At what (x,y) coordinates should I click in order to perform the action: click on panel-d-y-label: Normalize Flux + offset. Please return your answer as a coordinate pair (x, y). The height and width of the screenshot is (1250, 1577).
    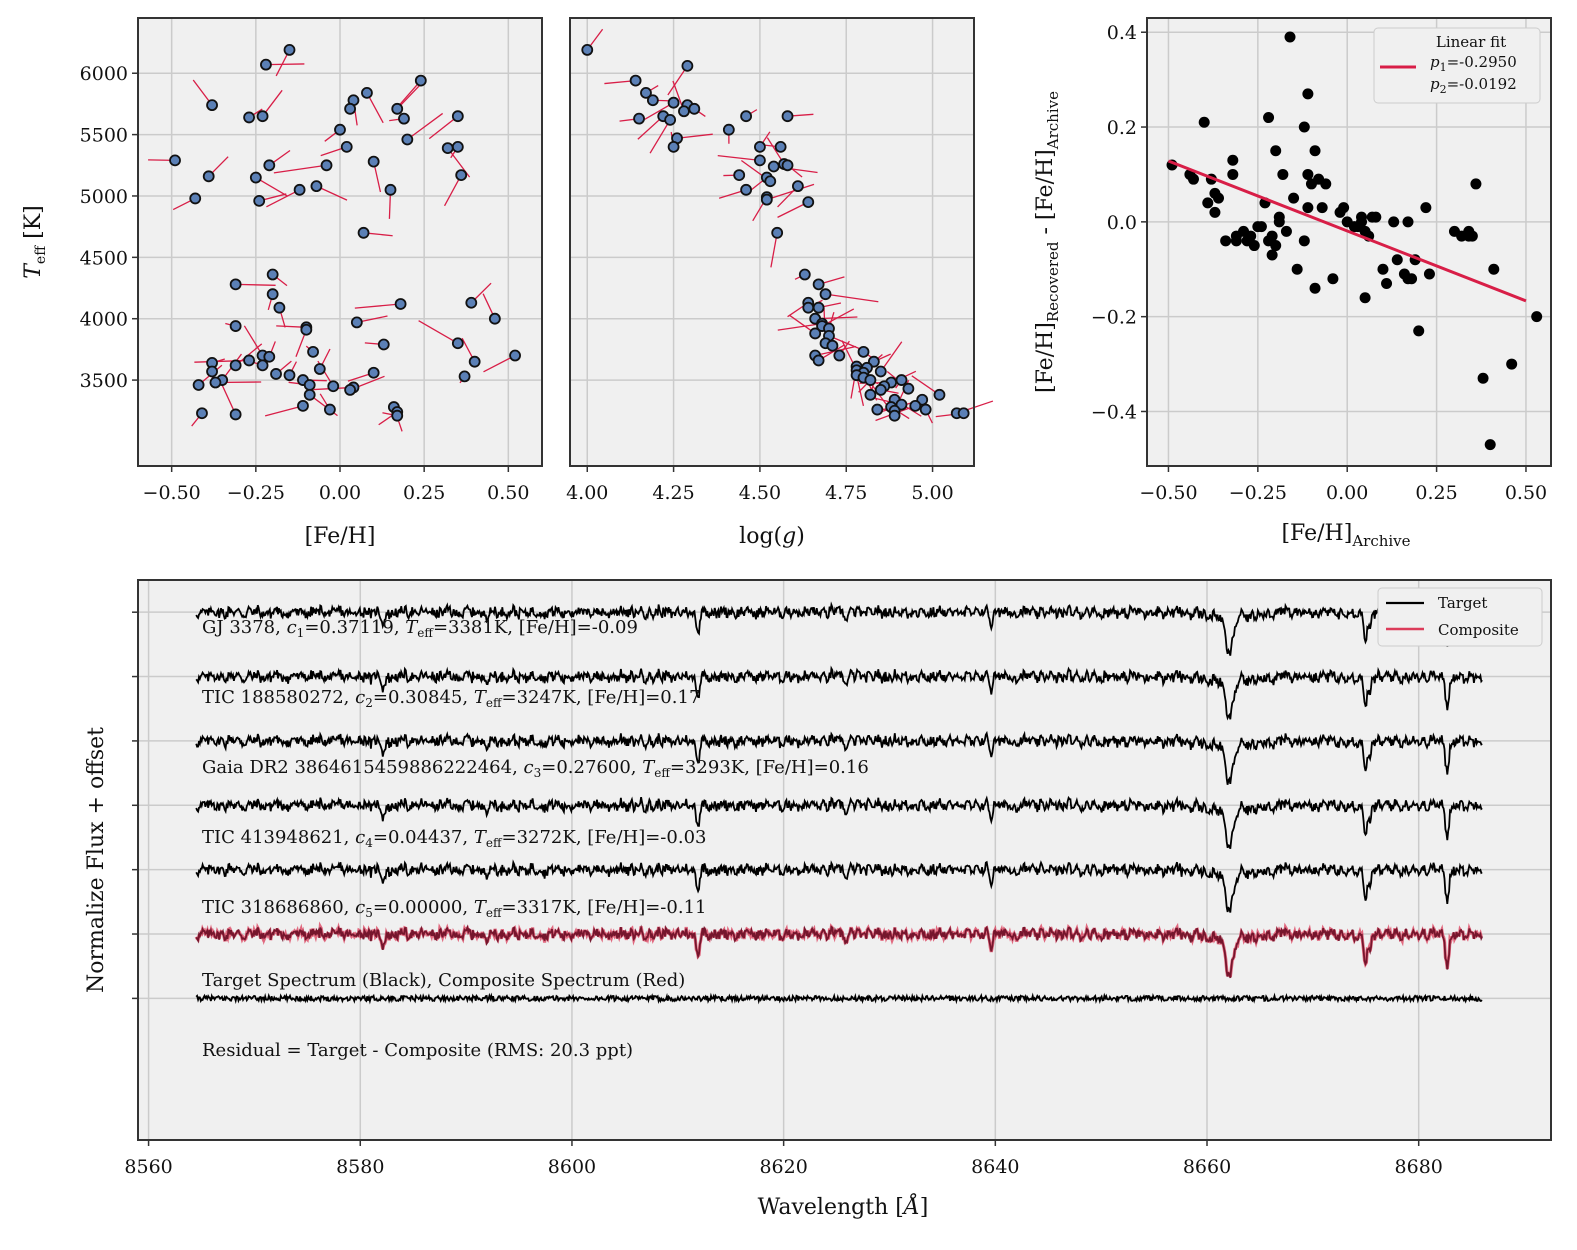
    Looking at the image, I should click on (96, 860).